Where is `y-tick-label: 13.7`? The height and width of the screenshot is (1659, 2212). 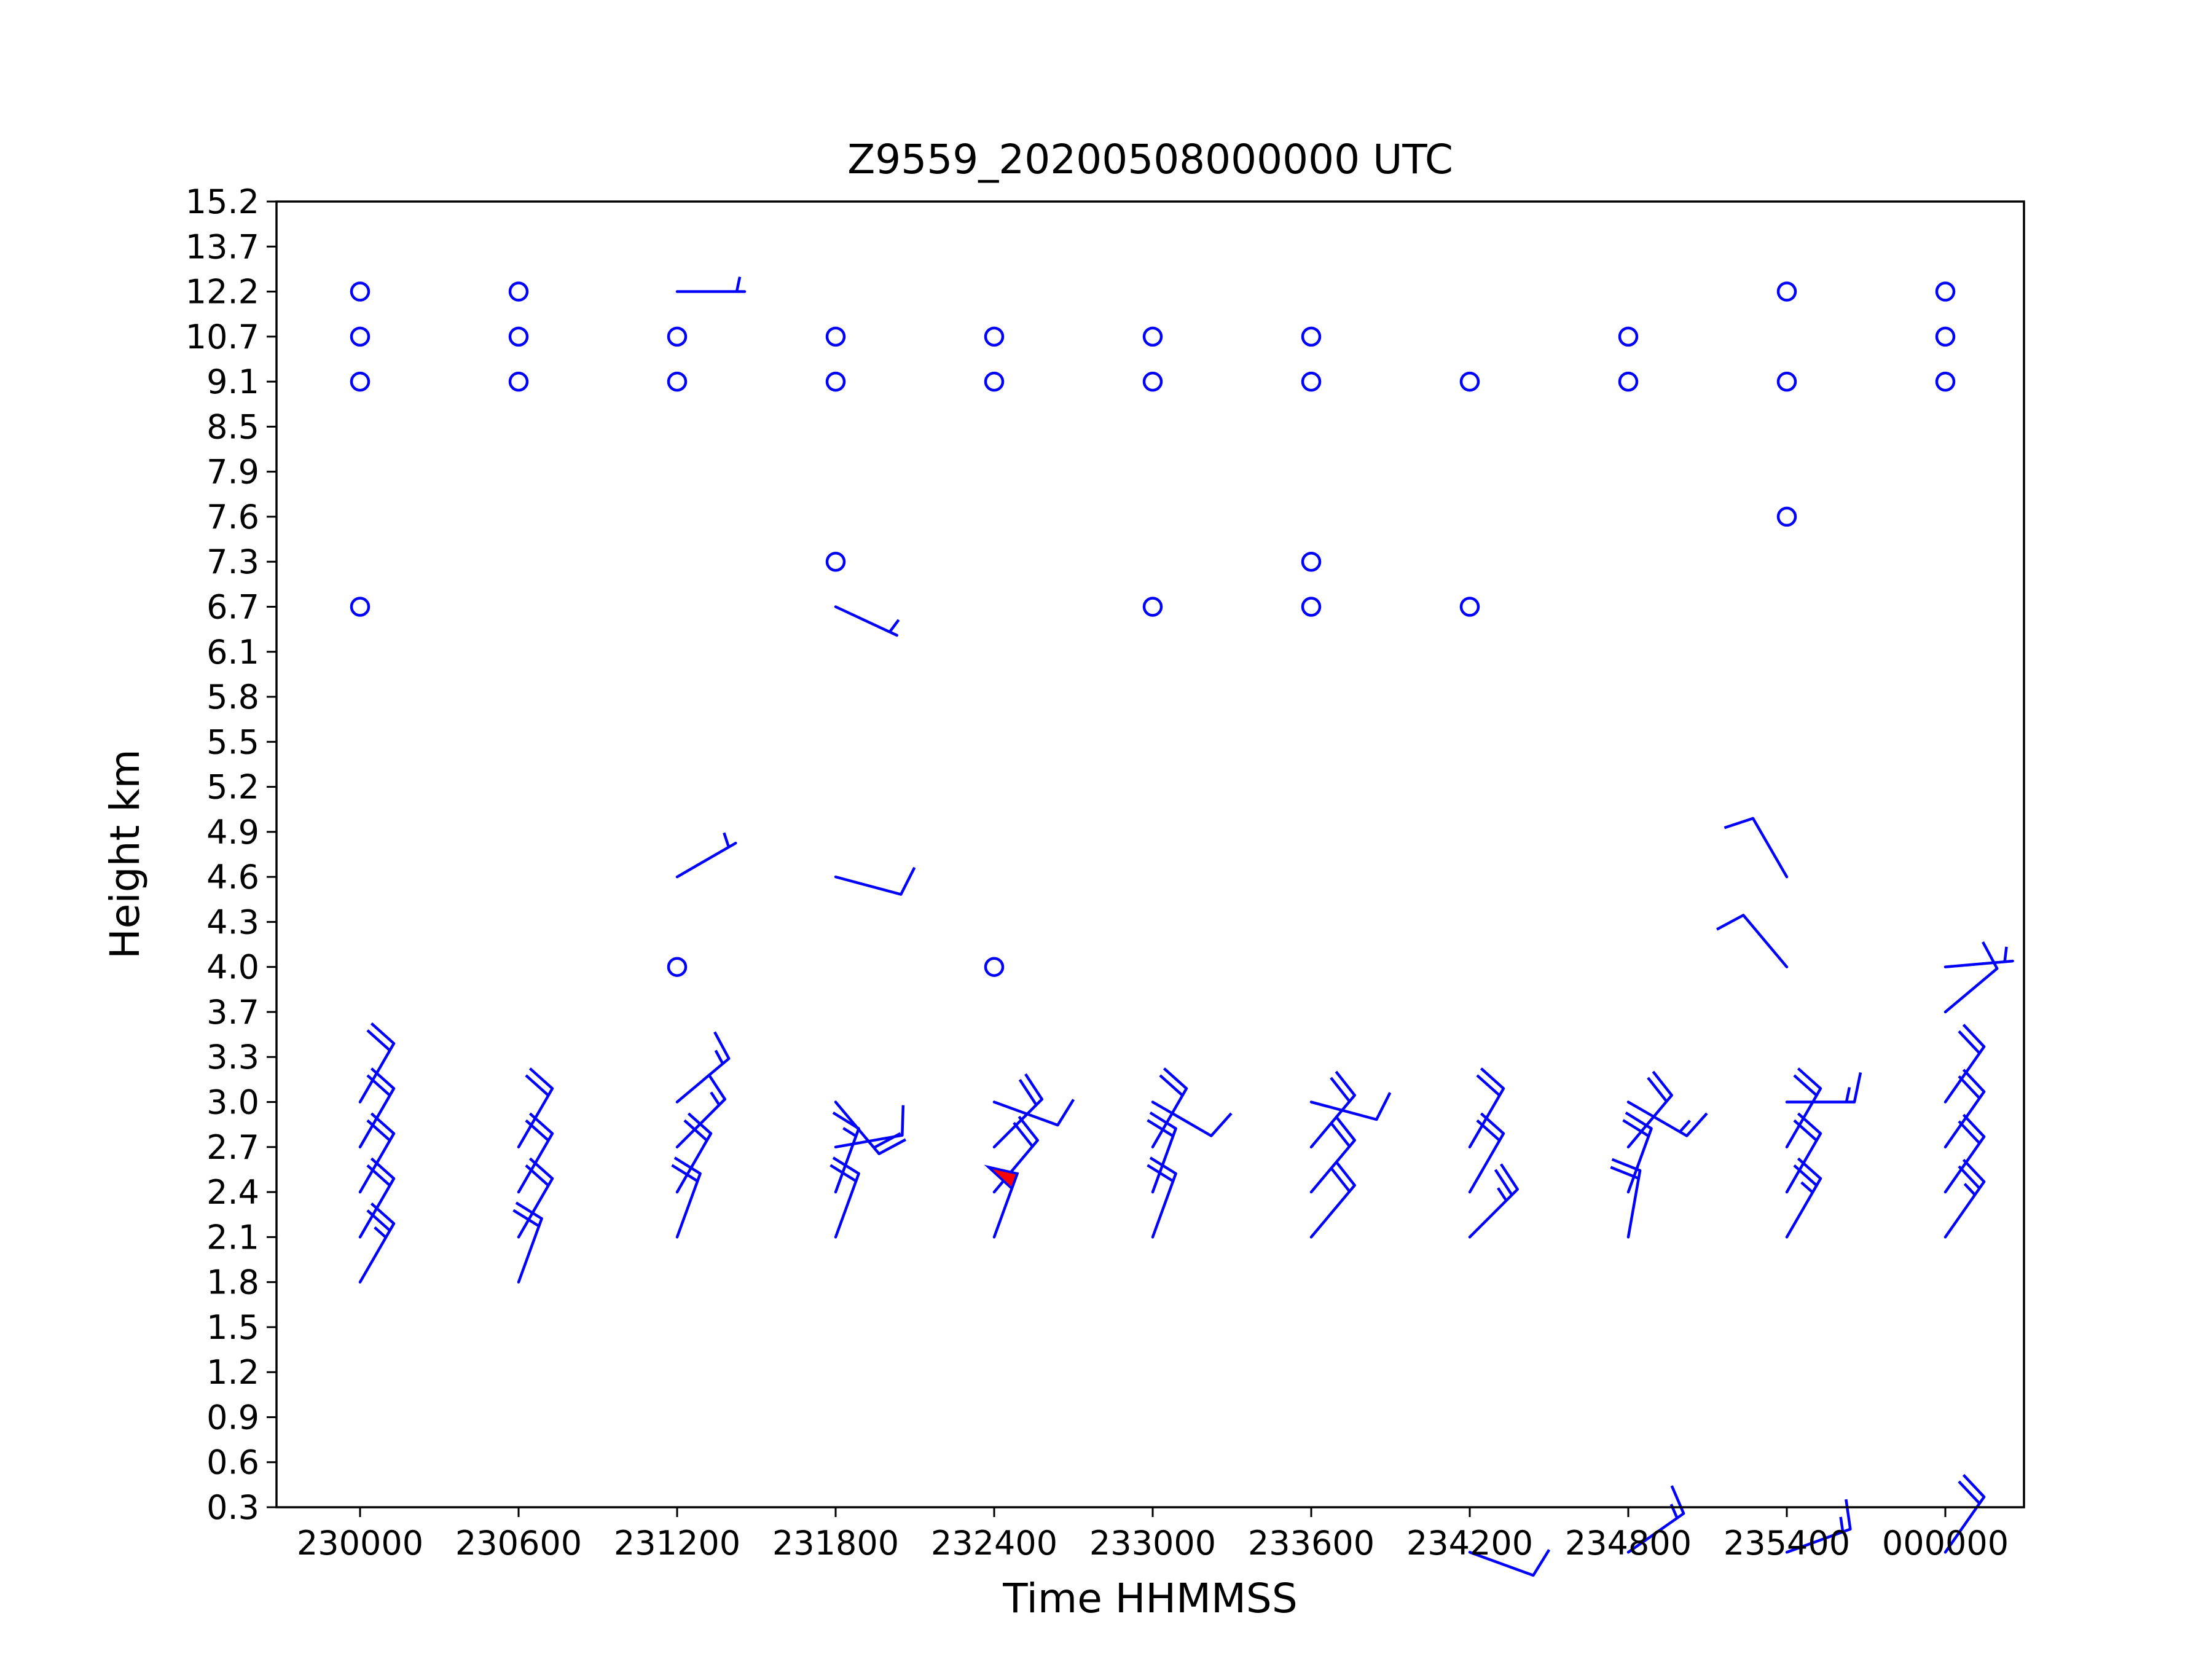 y-tick-label: 13.7 is located at coordinates (222, 246).